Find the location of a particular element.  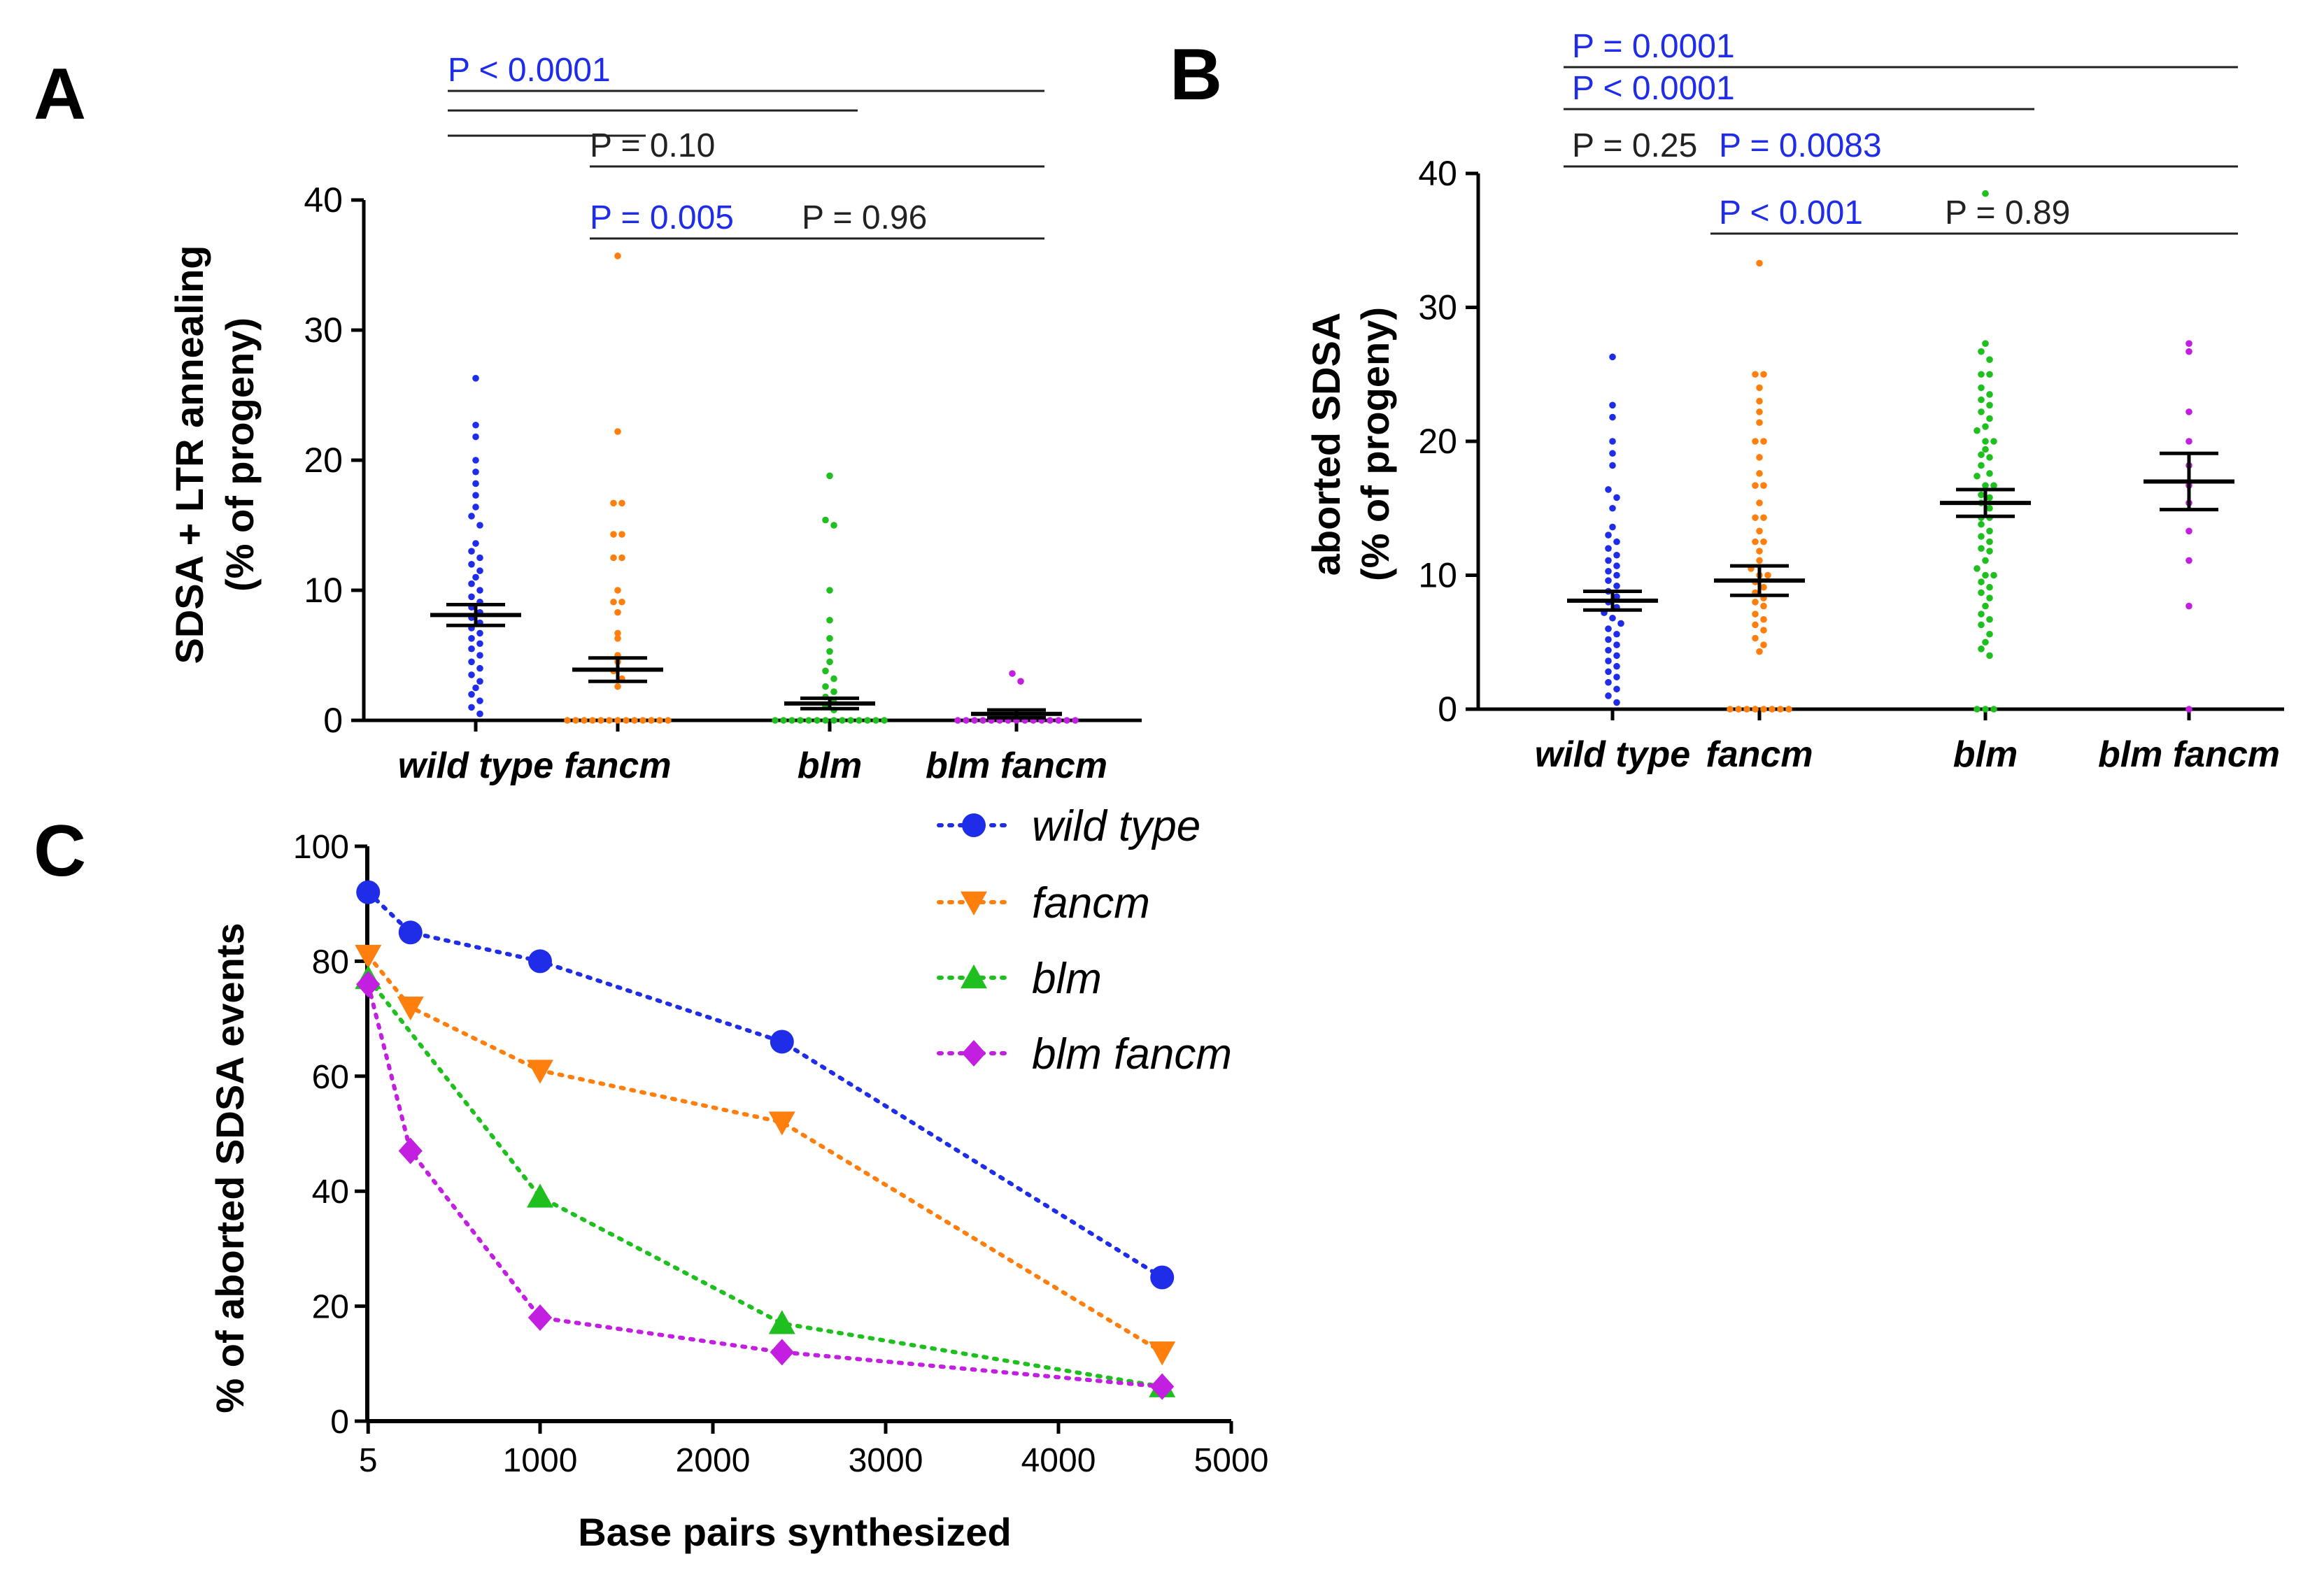

panel-c-series is located at coordinates (765, 1140).